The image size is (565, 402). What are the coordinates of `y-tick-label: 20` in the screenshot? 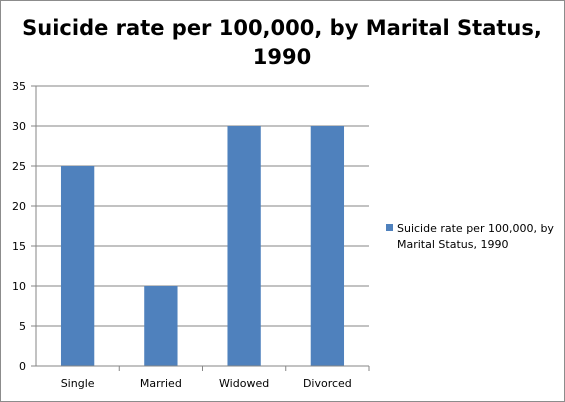 It's located at (19, 206).